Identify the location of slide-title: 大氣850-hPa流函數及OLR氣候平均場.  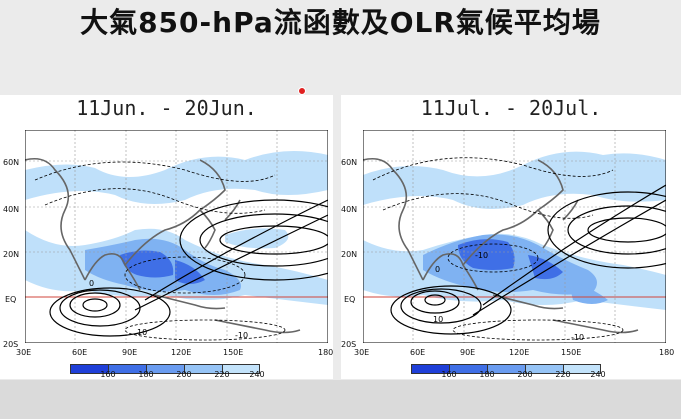
(340, 22).